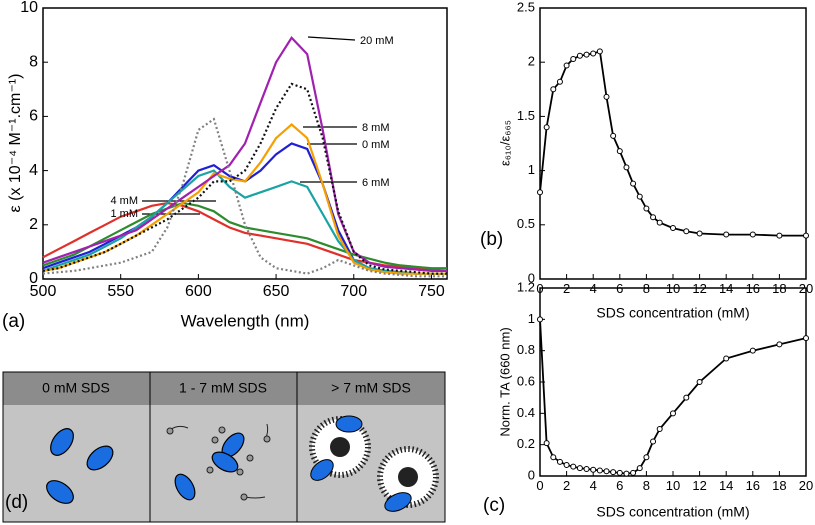 This screenshot has width=815, height=525. Describe the element at coordinates (245, 320) in the screenshot. I see `x-axis-label: Wavelength (nm)` at that location.